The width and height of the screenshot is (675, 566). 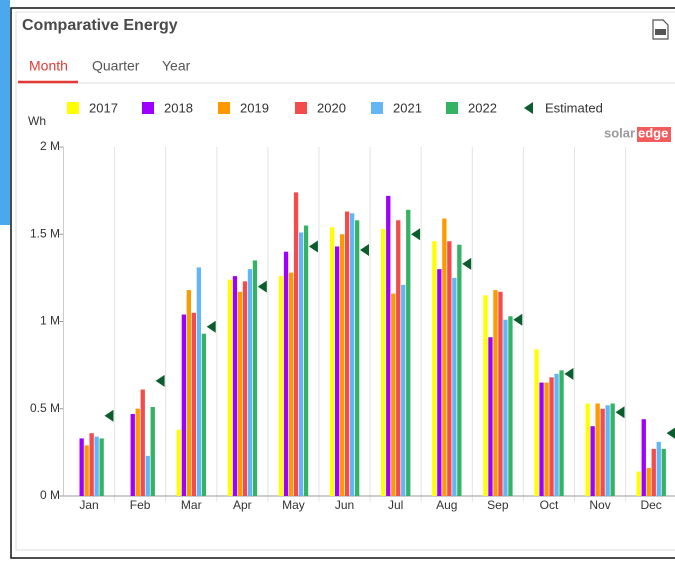 I want to click on x-tick-label: Apr, so click(x=242, y=505).